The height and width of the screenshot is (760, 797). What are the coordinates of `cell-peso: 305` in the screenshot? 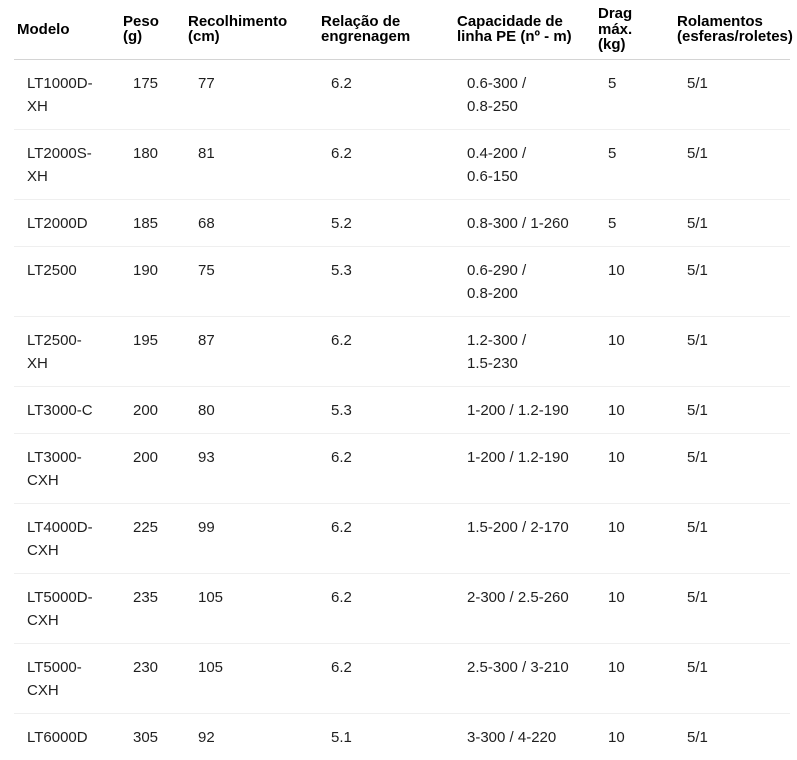 It's located at (146, 737).